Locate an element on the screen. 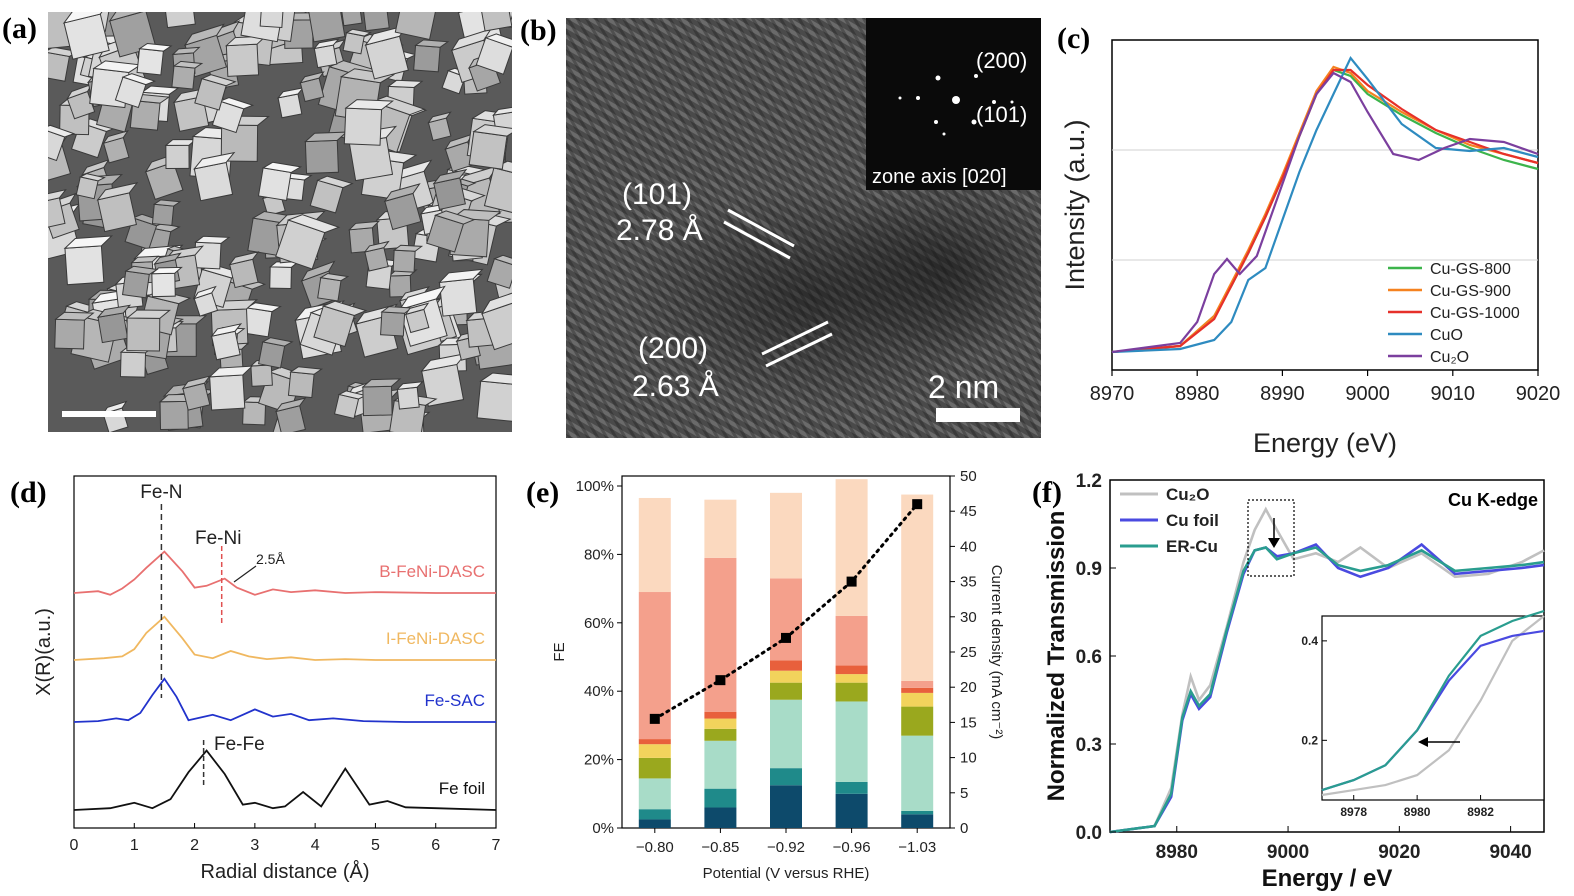 The width and height of the screenshot is (1574, 896). fft-label-101: (101) is located at coordinates (1001, 114).